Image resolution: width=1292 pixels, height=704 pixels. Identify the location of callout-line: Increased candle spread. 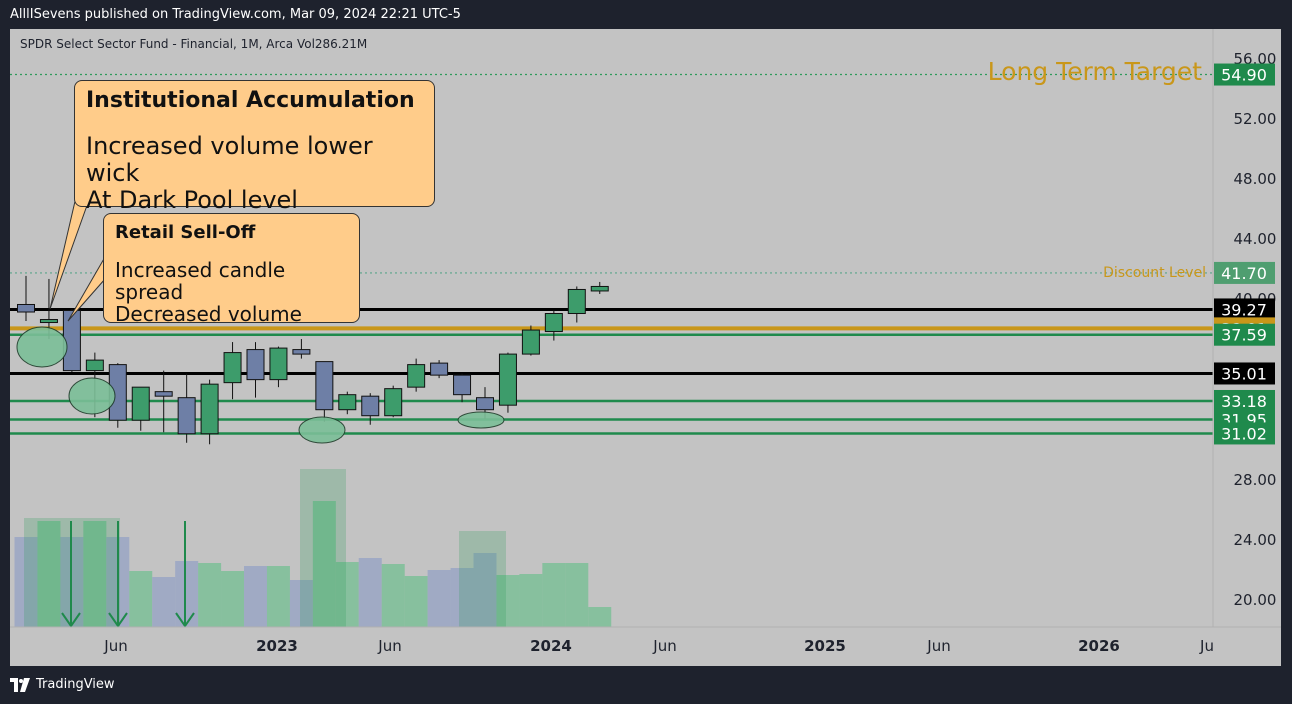
(200, 281).